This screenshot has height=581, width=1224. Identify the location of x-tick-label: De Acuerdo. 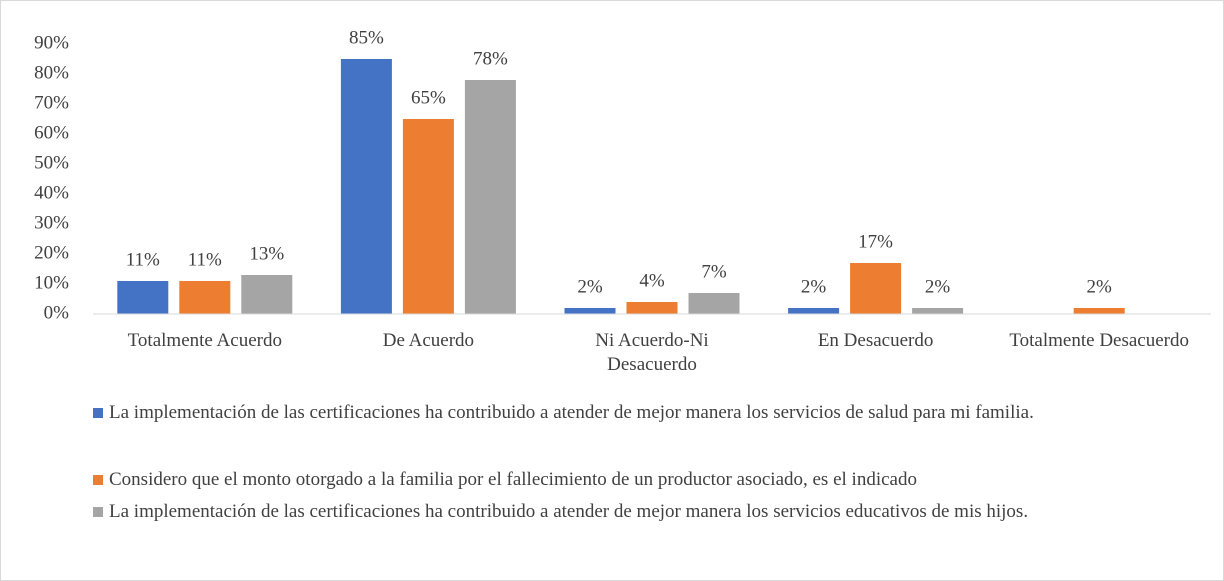
(428, 340).